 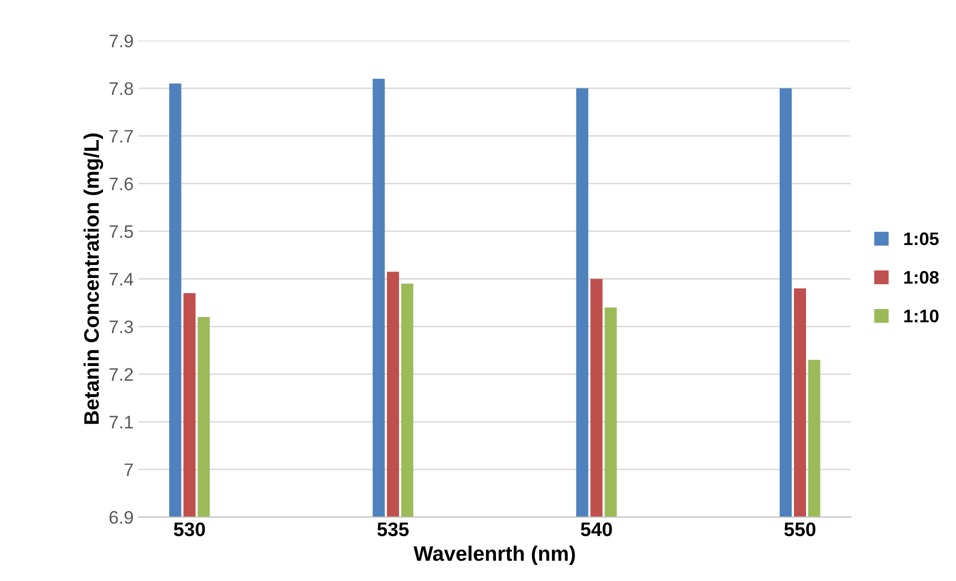 What do you see at coordinates (122, 231) in the screenshot?
I see `y-tick-label: 7.5` at bounding box center [122, 231].